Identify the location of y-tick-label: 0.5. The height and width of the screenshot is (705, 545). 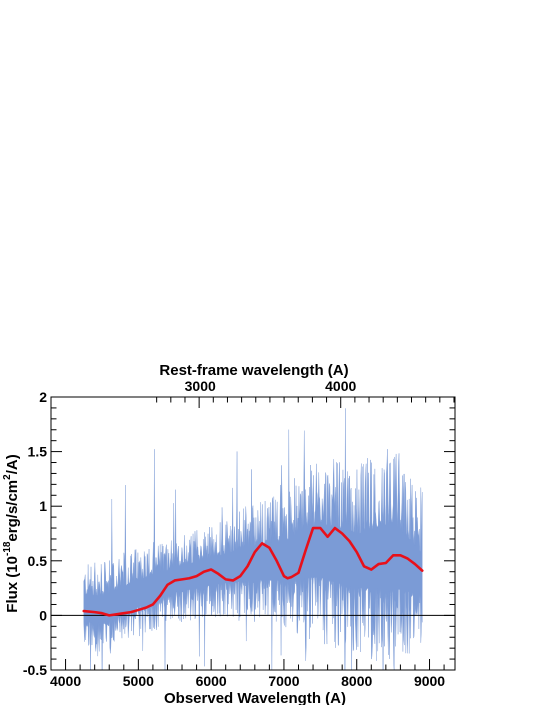
(38, 561).